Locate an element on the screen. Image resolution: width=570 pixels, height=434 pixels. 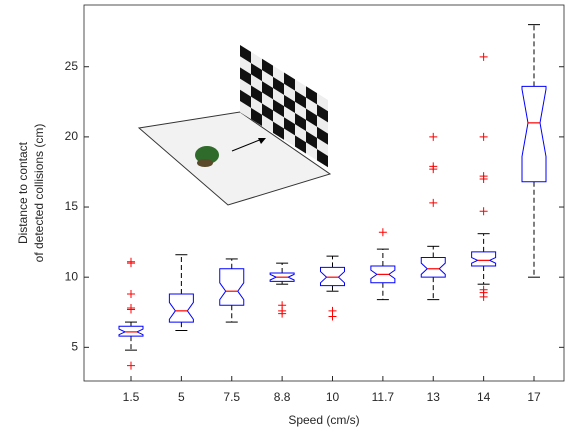
x-tick-label: 17 is located at coordinates (534, 397).